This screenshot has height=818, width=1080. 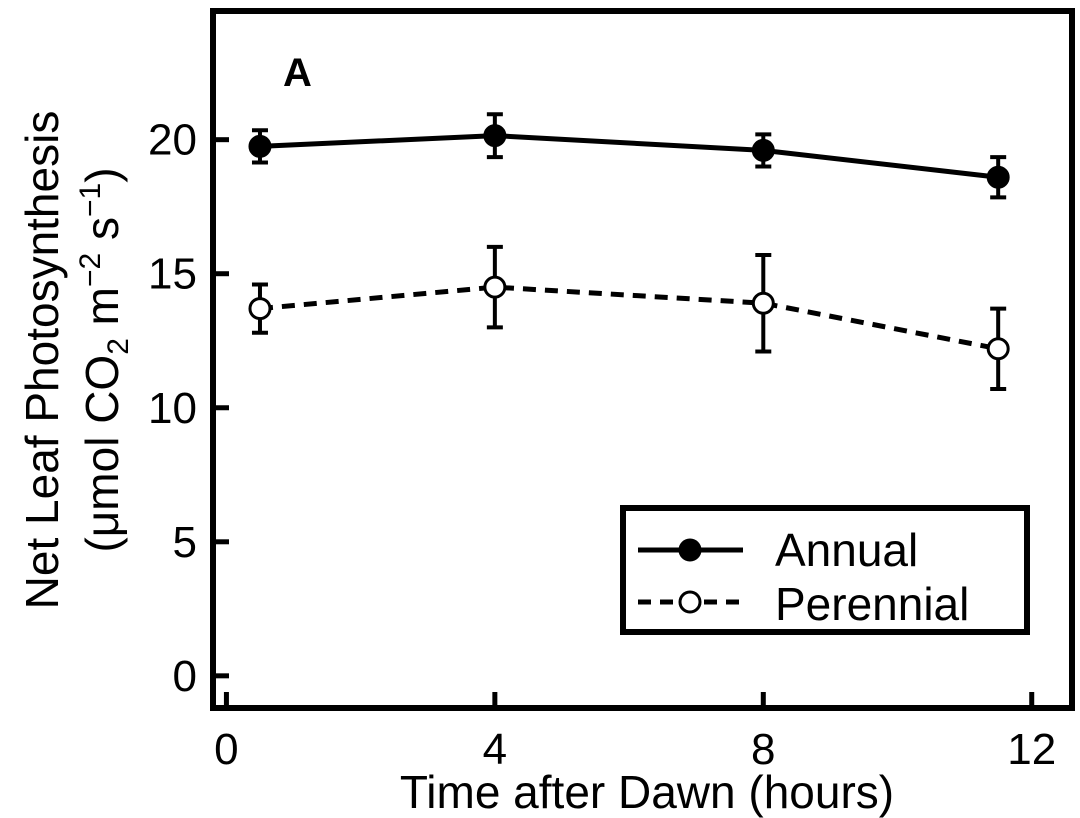 What do you see at coordinates (1031, 749) in the screenshot?
I see `x-tick-label: 12` at bounding box center [1031, 749].